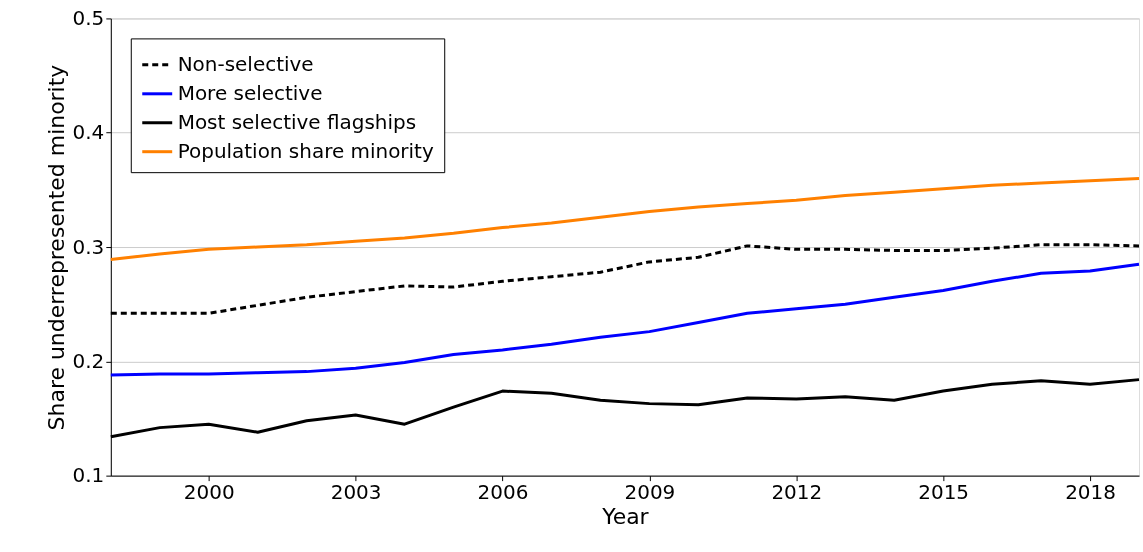 The width and height of the screenshot is (1143, 552). I want to click on x-tick-label: 2012, so click(797, 492).